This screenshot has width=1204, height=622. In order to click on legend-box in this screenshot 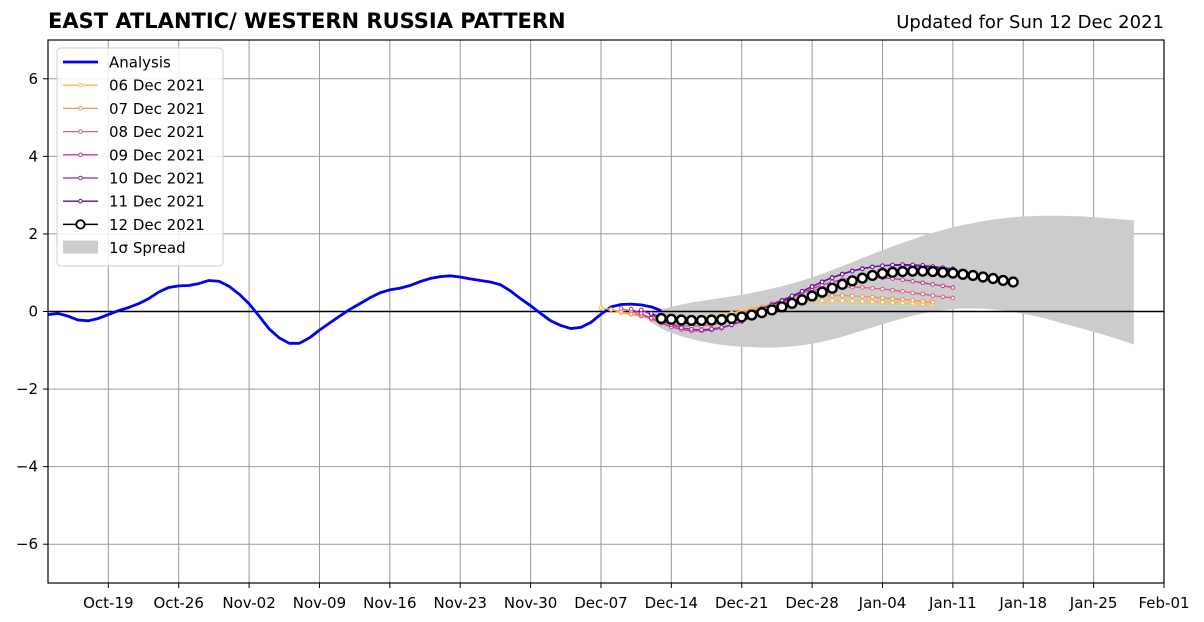, I will do `click(140, 157)`.